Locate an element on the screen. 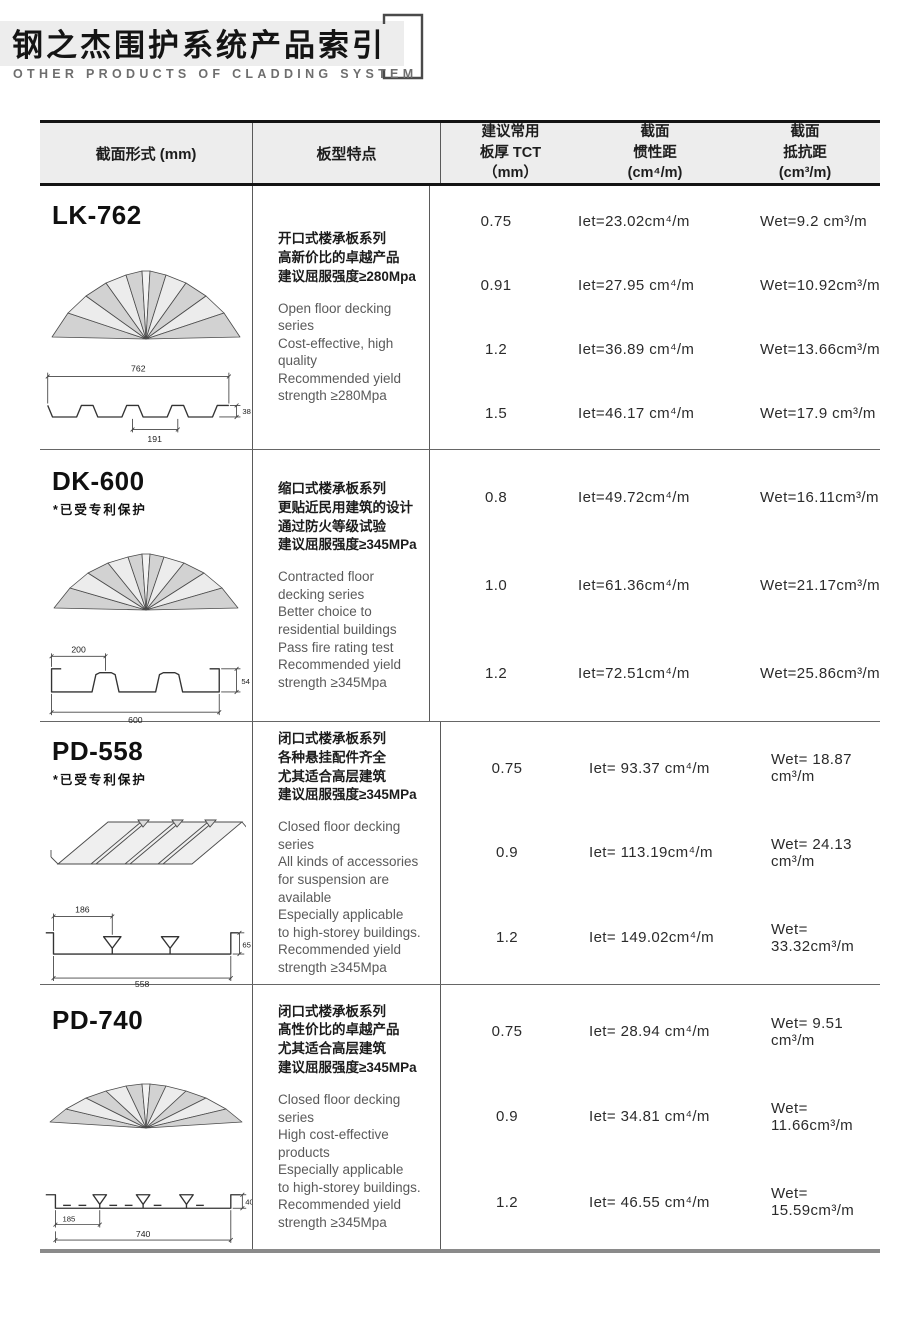  data-row: 0.91 Iet=27.95 cm⁴/m Wet=10.92cm³/m is located at coordinates (655, 285).